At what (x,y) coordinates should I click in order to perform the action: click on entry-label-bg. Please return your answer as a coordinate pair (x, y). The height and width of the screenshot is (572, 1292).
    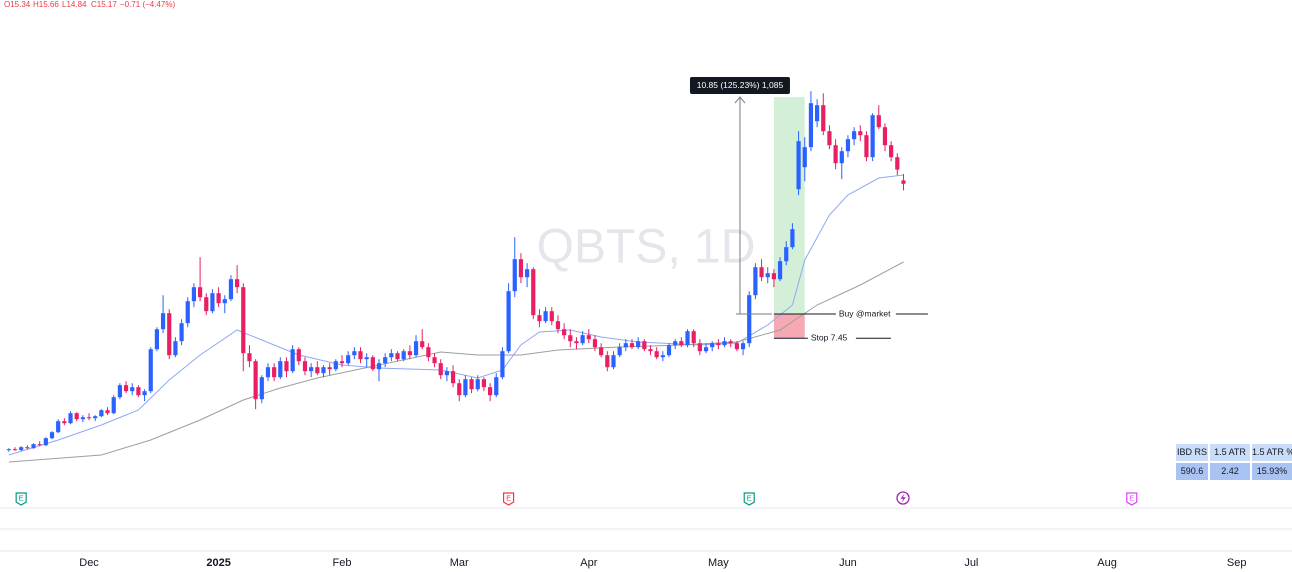
    Looking at the image, I should click on (865, 314).